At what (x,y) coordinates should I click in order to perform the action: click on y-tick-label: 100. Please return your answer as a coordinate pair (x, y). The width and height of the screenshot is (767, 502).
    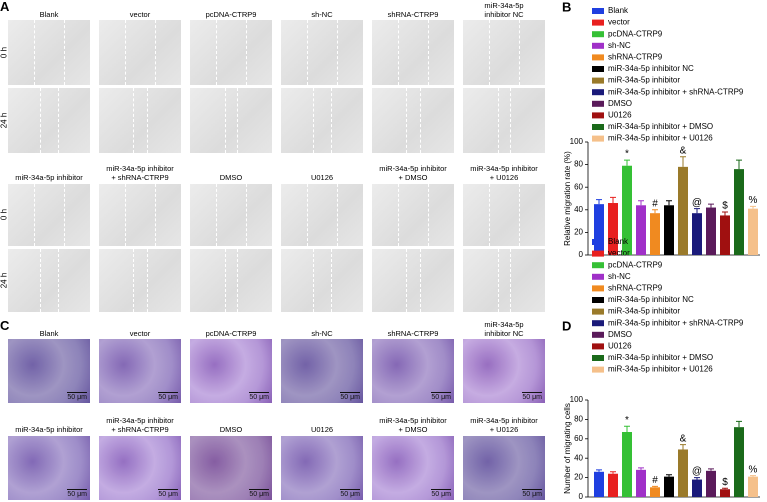
    Looking at the image, I should click on (577, 399).